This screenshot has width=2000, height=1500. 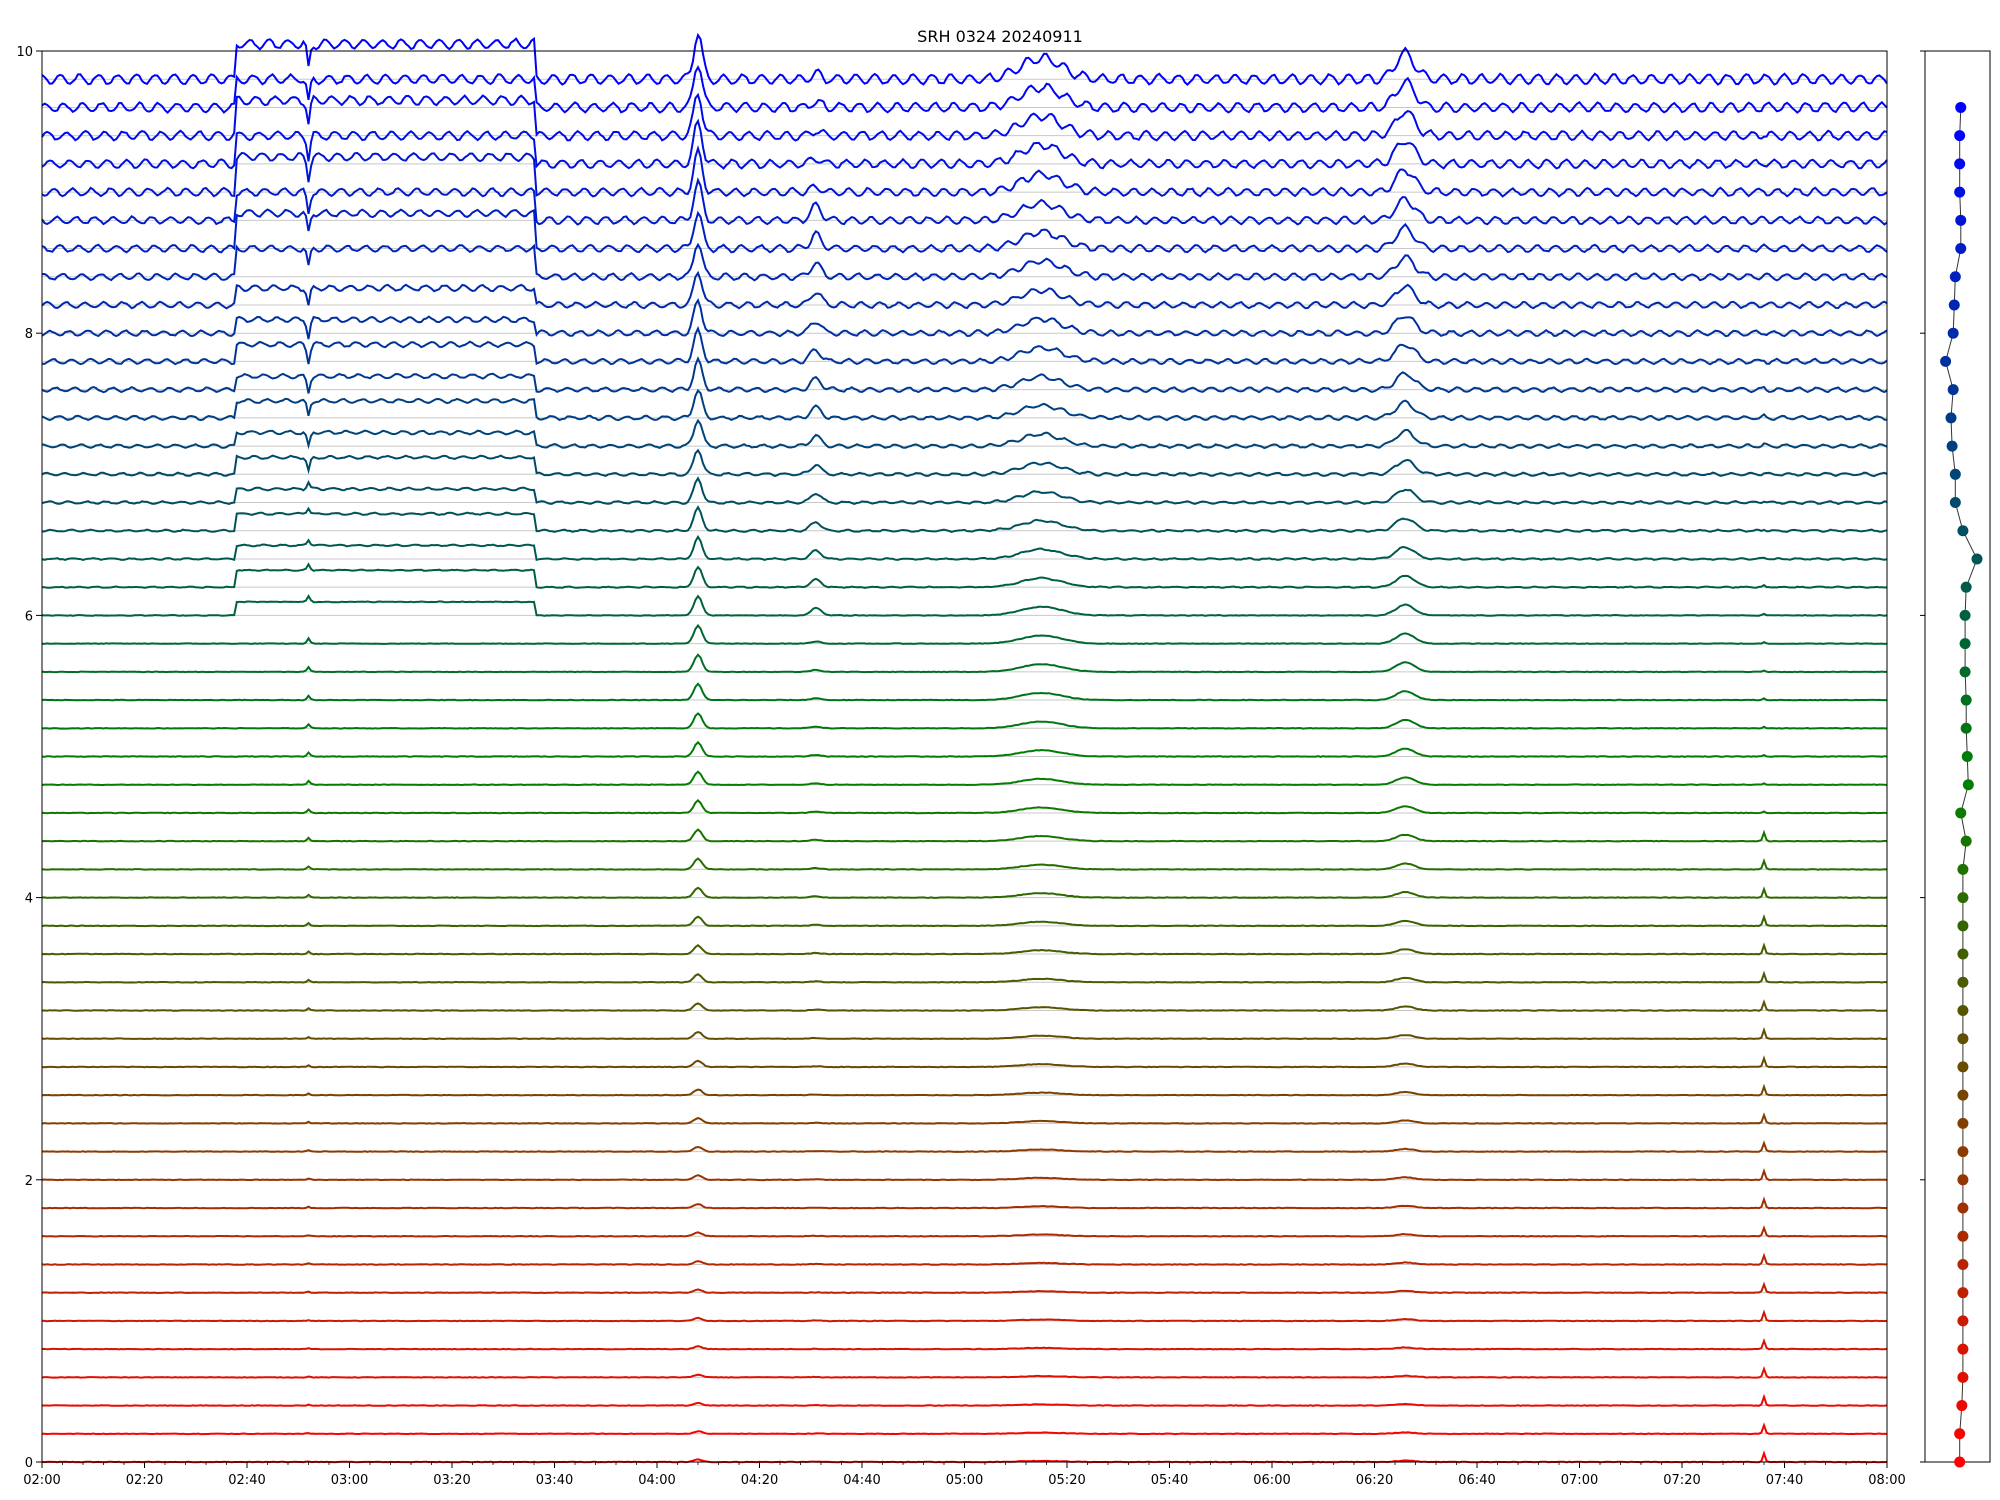 I want to click on y-tick-label: 0, so click(x=29, y=1463).